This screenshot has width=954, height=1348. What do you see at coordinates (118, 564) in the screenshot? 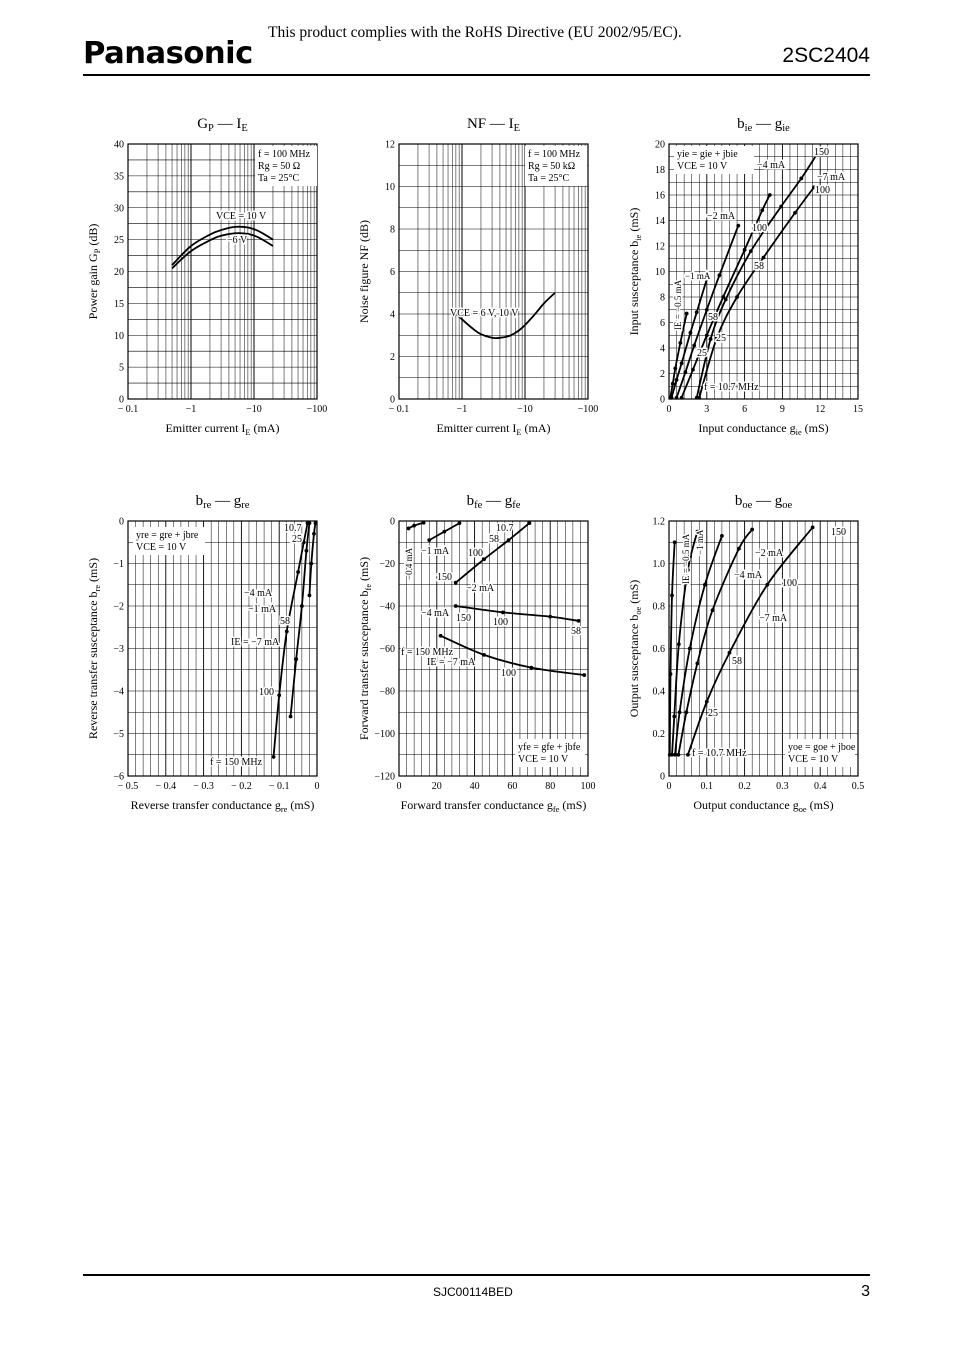
I see `y-tick-label: −1` at bounding box center [118, 564].